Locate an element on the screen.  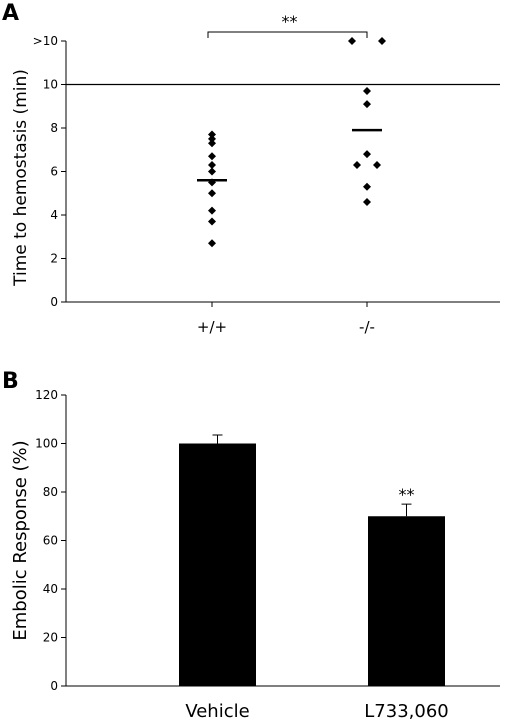
panel-a-category-label: -/- is located at coordinates (367, 327).